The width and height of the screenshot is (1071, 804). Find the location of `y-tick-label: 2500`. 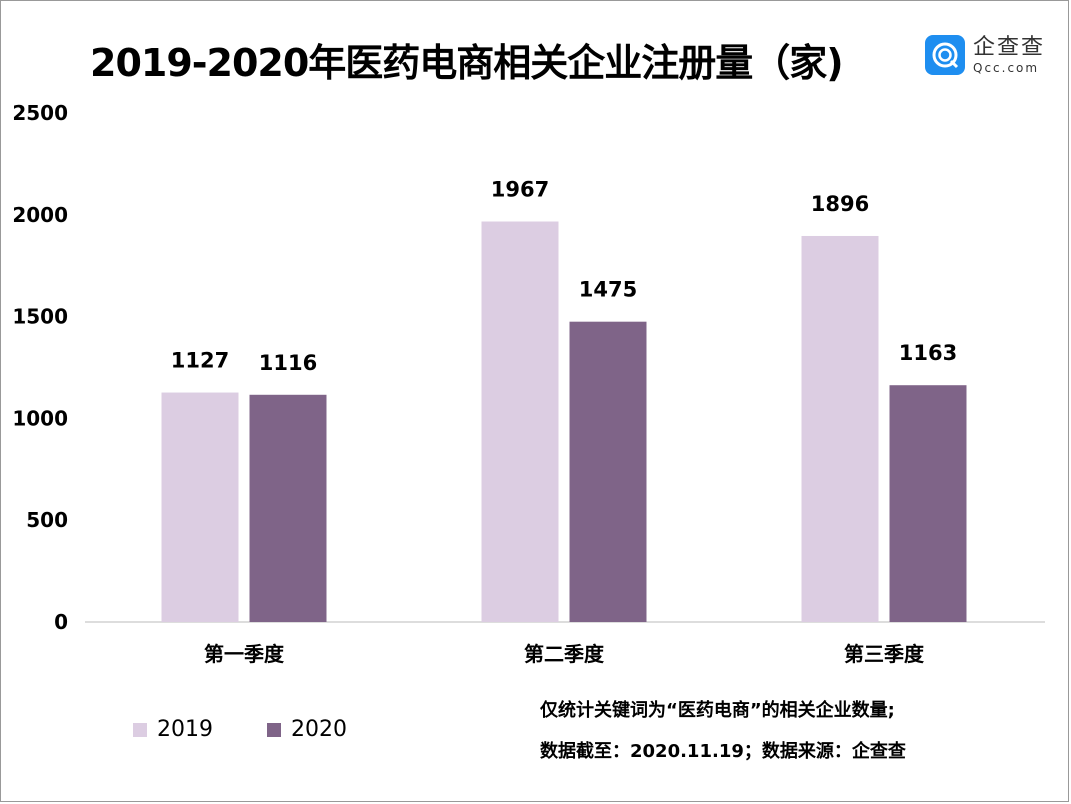

y-tick-label: 2500 is located at coordinates (40, 113).